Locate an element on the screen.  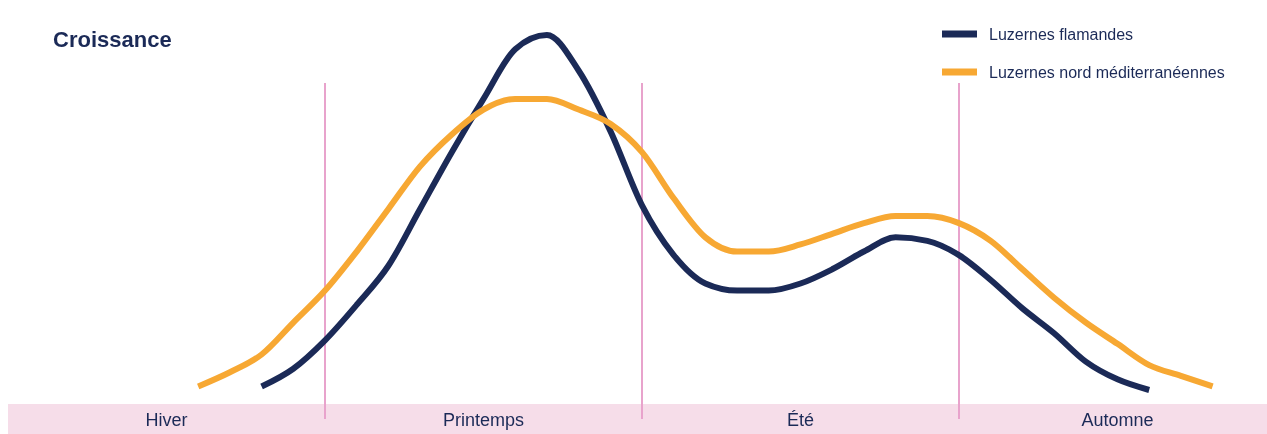
legend-label: Luzernes flamandes is located at coordinates (1061, 34).